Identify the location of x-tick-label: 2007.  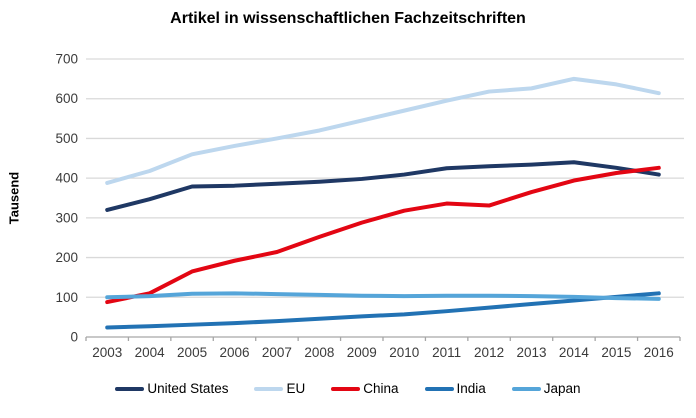
(277, 352).